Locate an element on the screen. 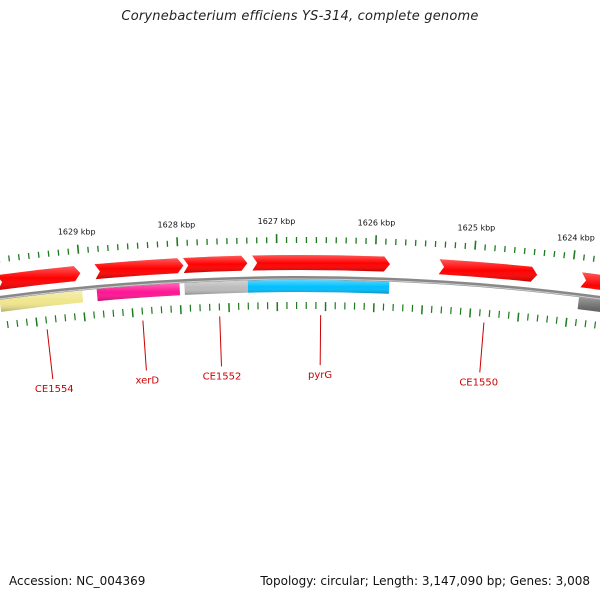 This screenshot has width=600, height=600. accession-text: Accession: NC_004369 is located at coordinates (77, 581).